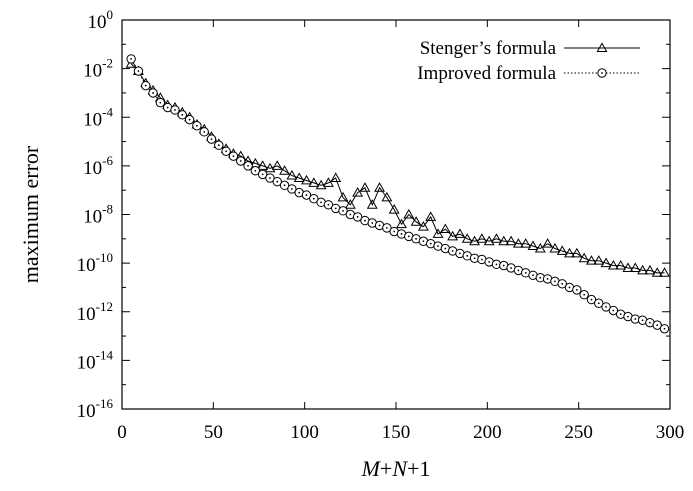 This screenshot has width=693, height=491. Describe the element at coordinates (122, 432) in the screenshot. I see `x-tick-label: 0` at that location.